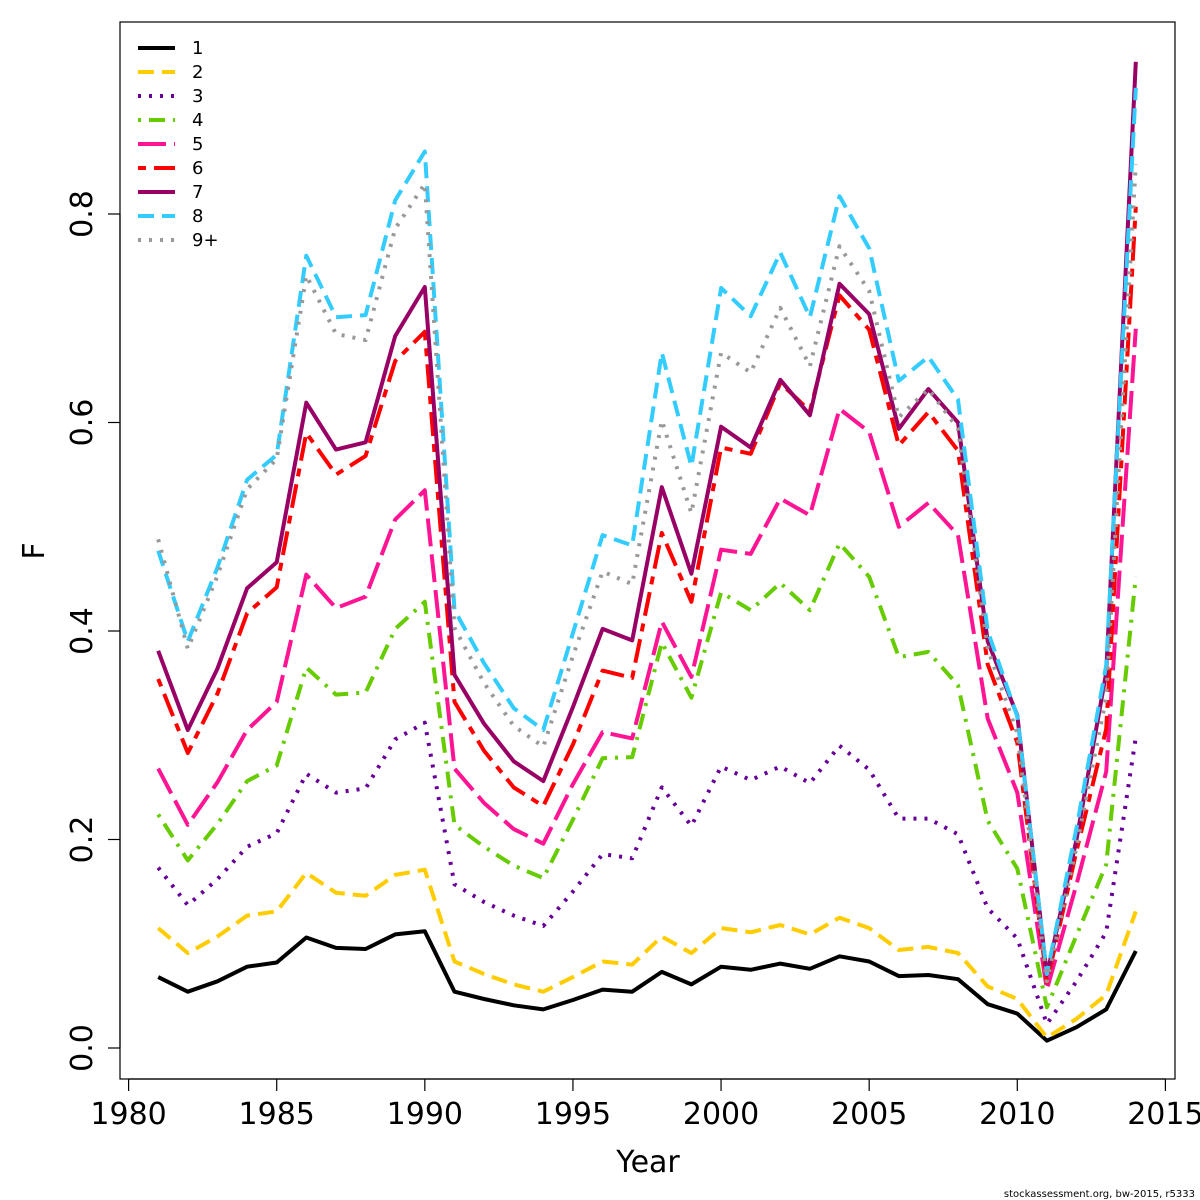  Describe the element at coordinates (197, 168) in the screenshot. I see `legend-label: 6` at that location.